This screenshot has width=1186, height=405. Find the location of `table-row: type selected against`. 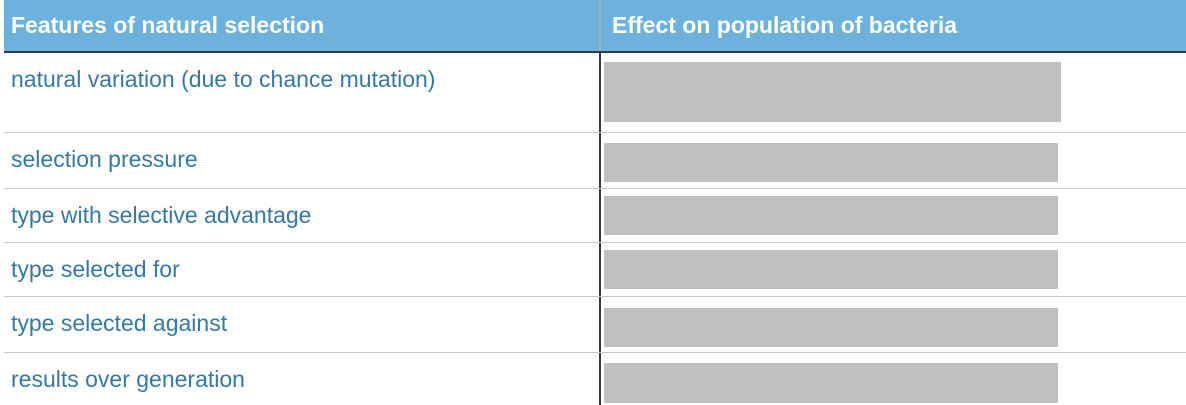

table-row: type selected against is located at coordinates (595, 325).